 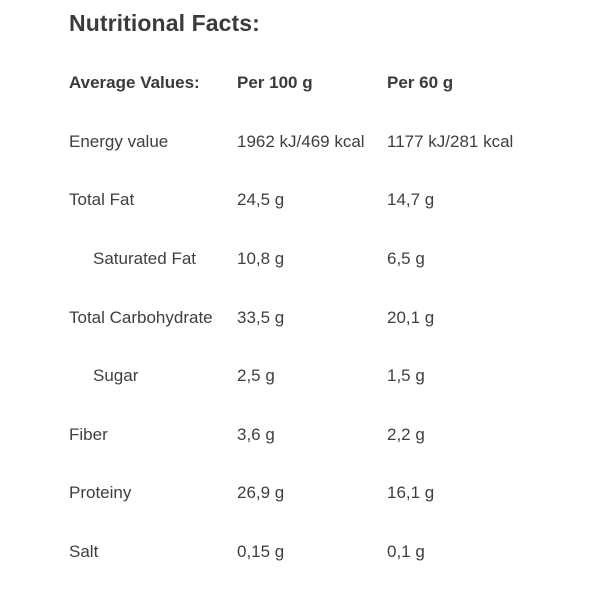 What do you see at coordinates (141, 317) in the screenshot?
I see `row-label: Total Carbohydrate` at bounding box center [141, 317].